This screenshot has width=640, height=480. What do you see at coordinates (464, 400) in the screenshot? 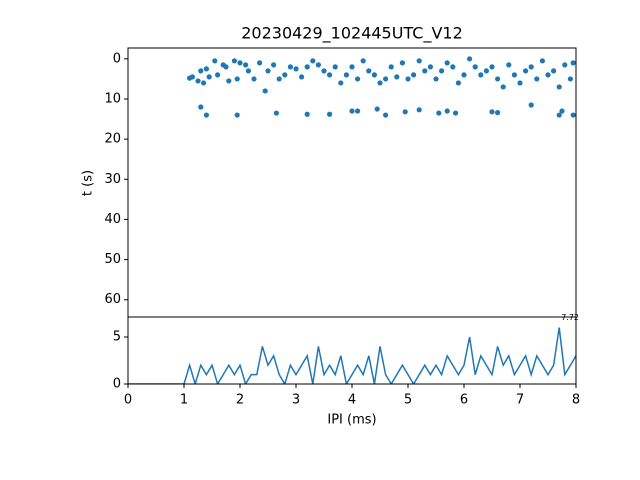
I see `x-tick-label: 6` at bounding box center [464, 400].